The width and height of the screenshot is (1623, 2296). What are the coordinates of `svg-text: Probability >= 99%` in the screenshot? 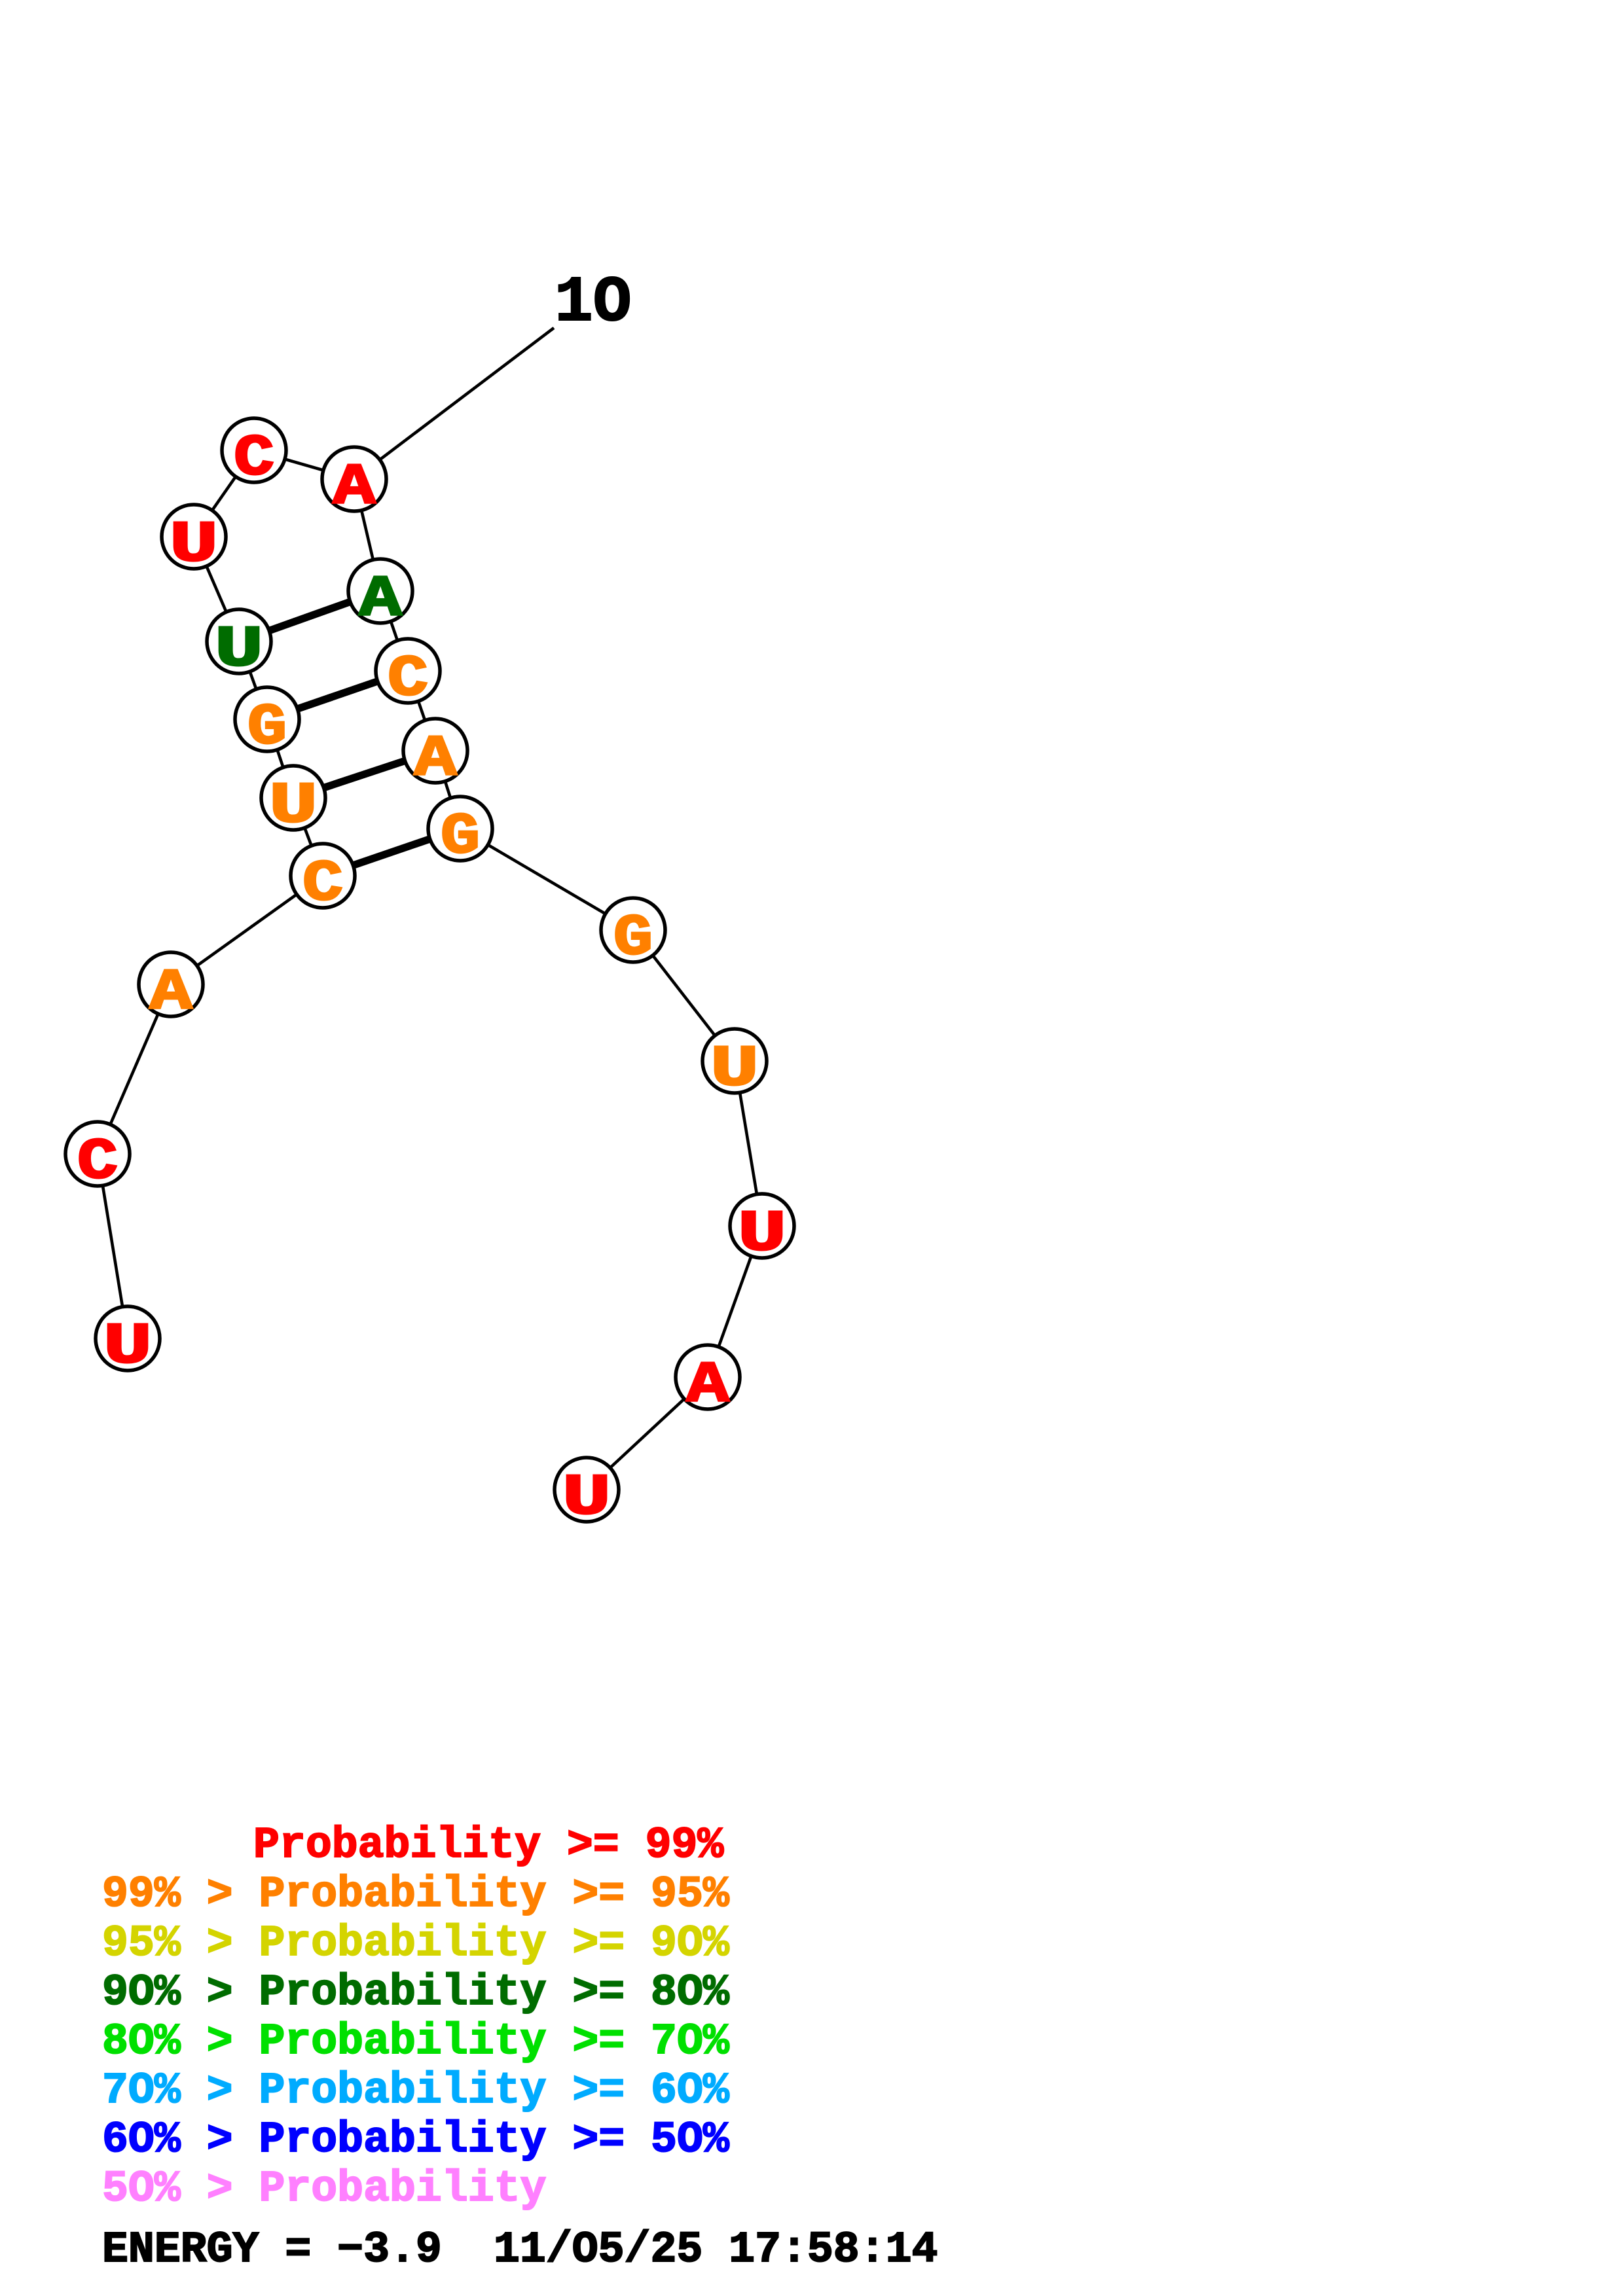 It's located at (488, 1846).